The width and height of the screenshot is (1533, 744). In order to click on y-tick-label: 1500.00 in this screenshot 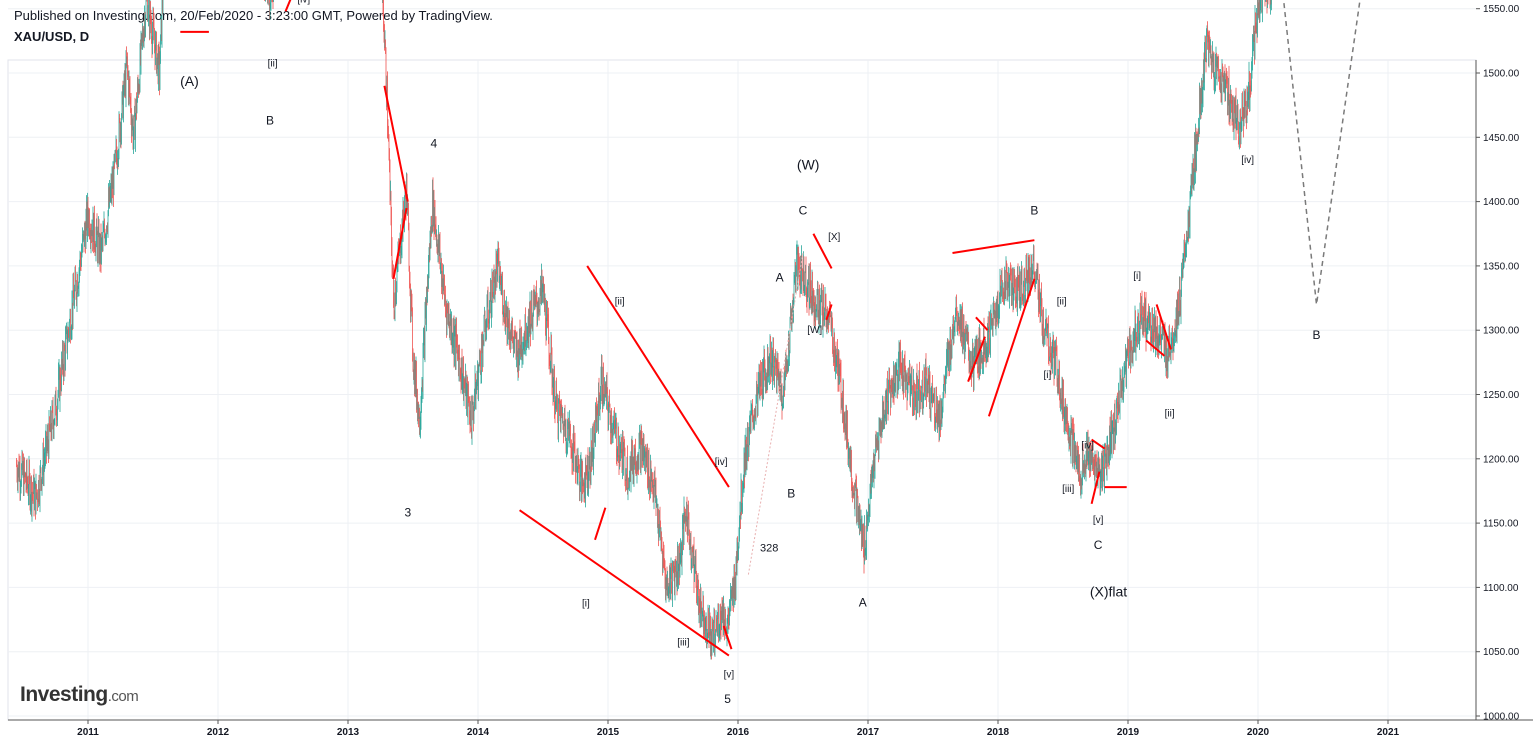, I will do `click(1501, 74)`.